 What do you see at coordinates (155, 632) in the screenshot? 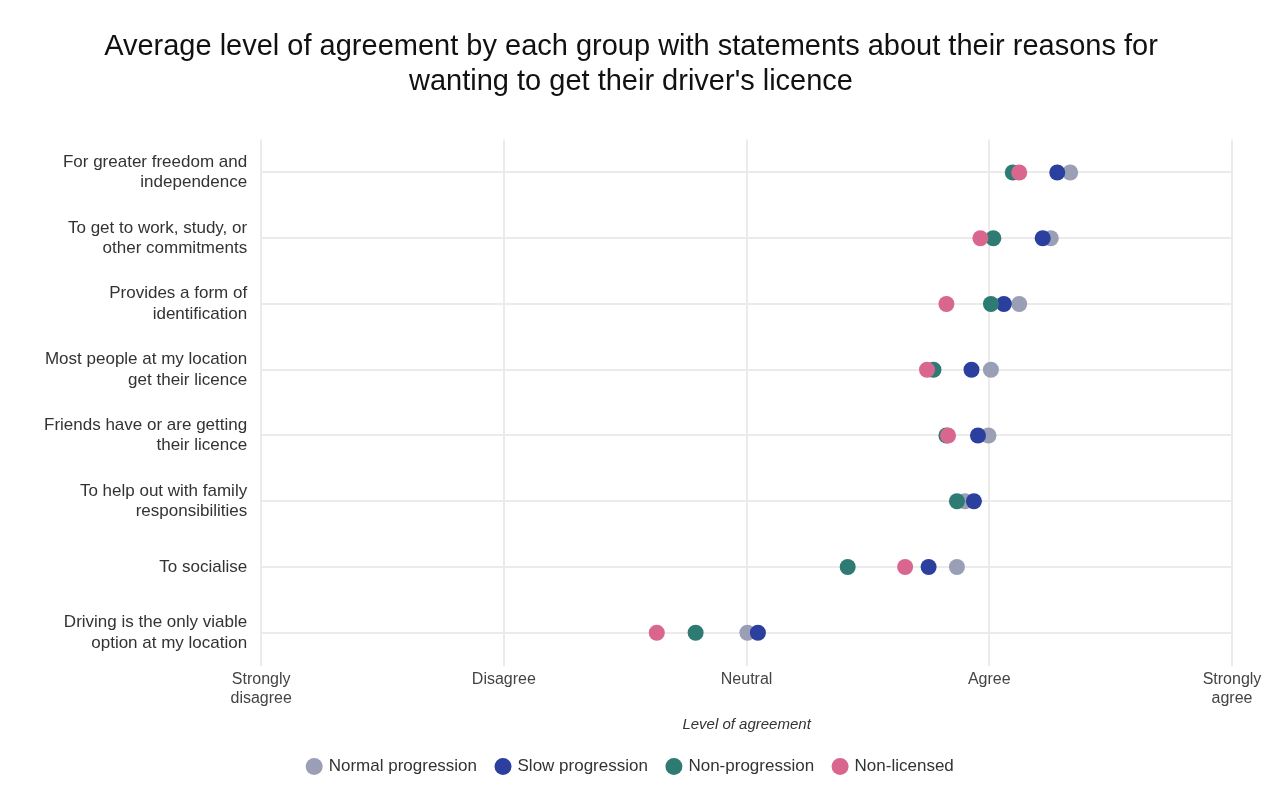
I see `y-tick-label: Driving is the only viable option at my location` at bounding box center [155, 632].